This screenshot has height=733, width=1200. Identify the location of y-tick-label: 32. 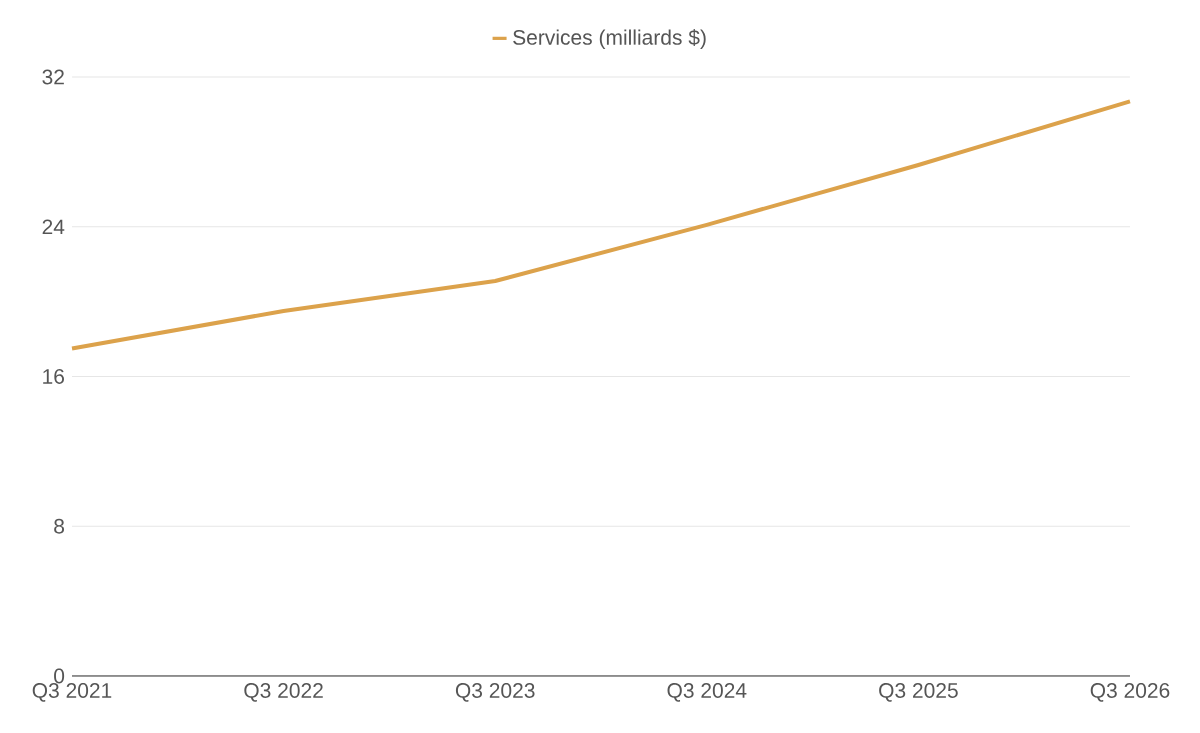
(53, 77).